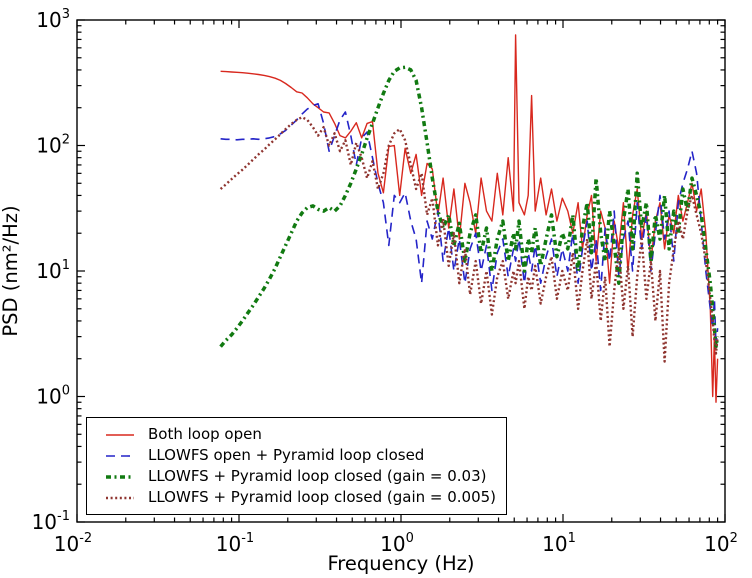 This screenshot has width=752, height=578. What do you see at coordinates (286, 455) in the screenshot?
I see `legend-item-label: LLOWFS open + Pyramid loop closed` at bounding box center [286, 455].